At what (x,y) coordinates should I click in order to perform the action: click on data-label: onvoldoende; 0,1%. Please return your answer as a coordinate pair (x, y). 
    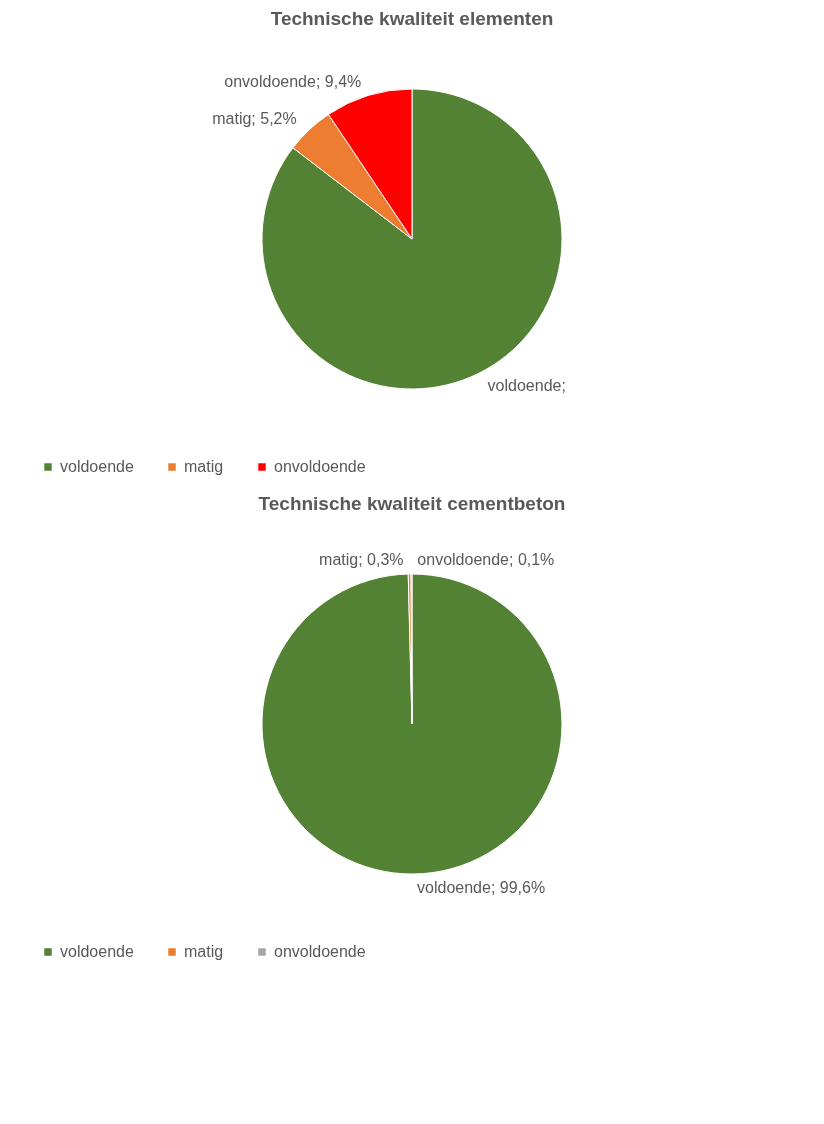
    Looking at the image, I should click on (486, 560).